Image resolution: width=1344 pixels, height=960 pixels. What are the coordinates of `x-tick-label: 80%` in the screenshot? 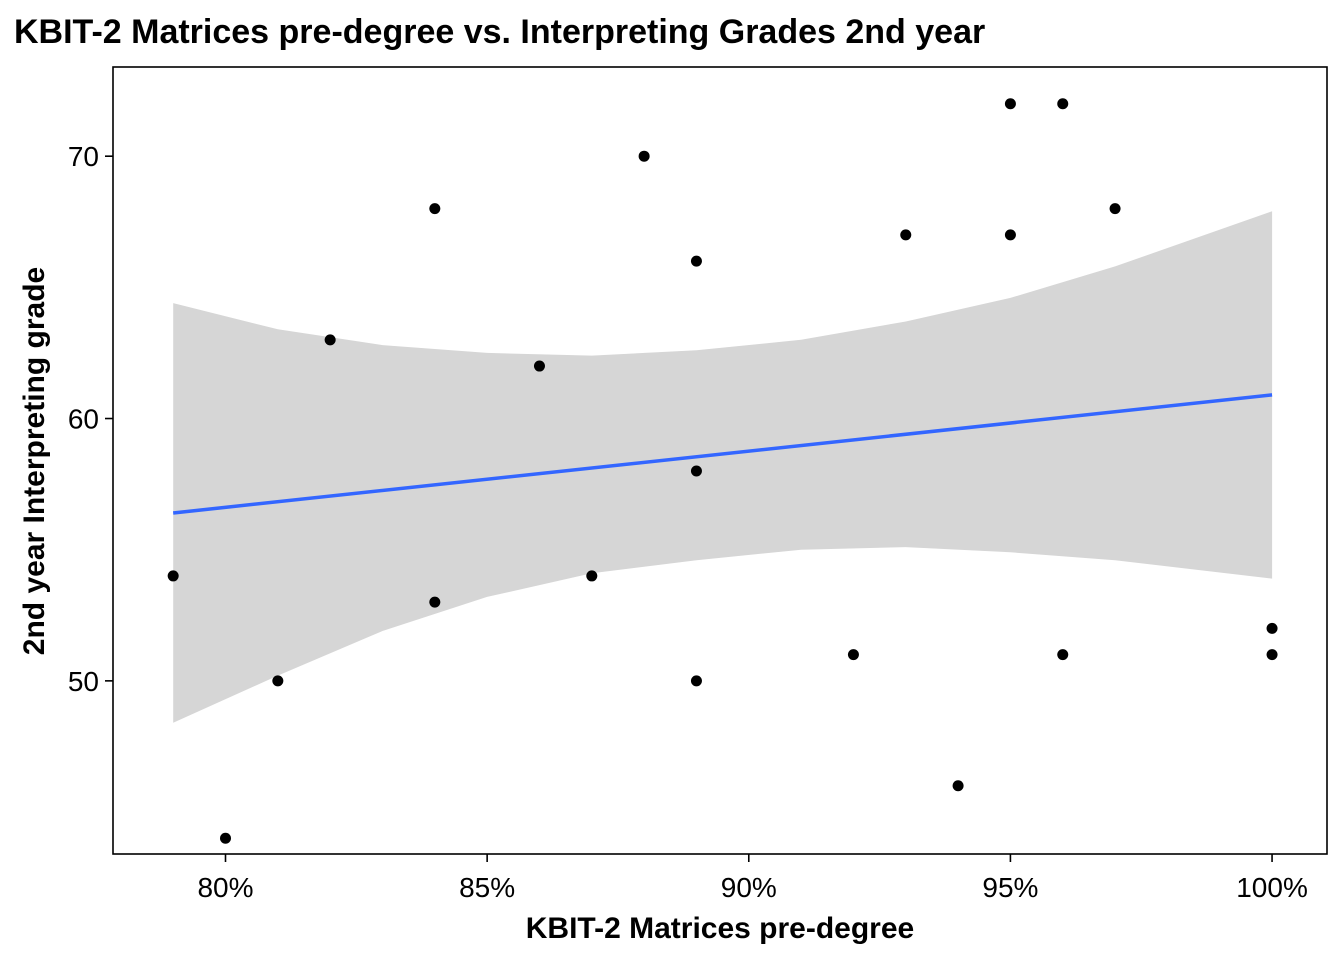 It's located at (225, 887).